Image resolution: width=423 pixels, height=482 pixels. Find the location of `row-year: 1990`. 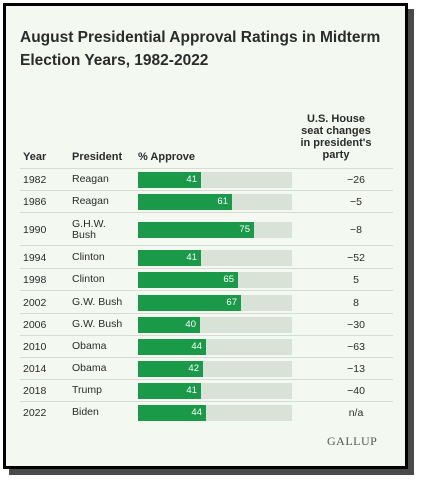

row-year: 1990 is located at coordinates (35, 230).